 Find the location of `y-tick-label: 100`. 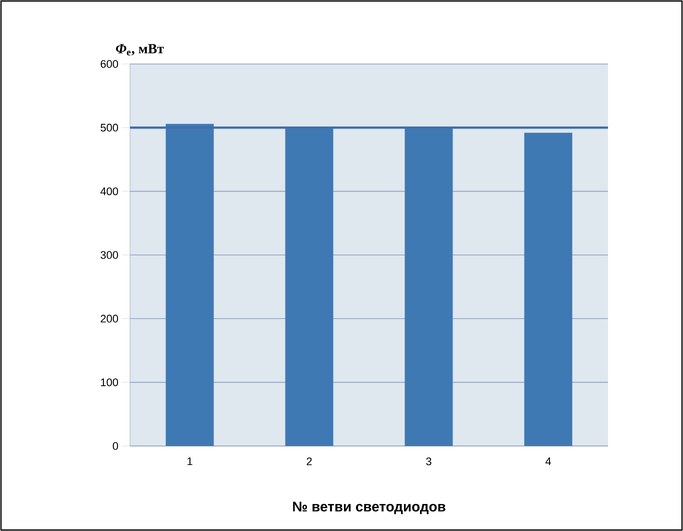

y-tick-label: 100 is located at coordinates (109, 382).